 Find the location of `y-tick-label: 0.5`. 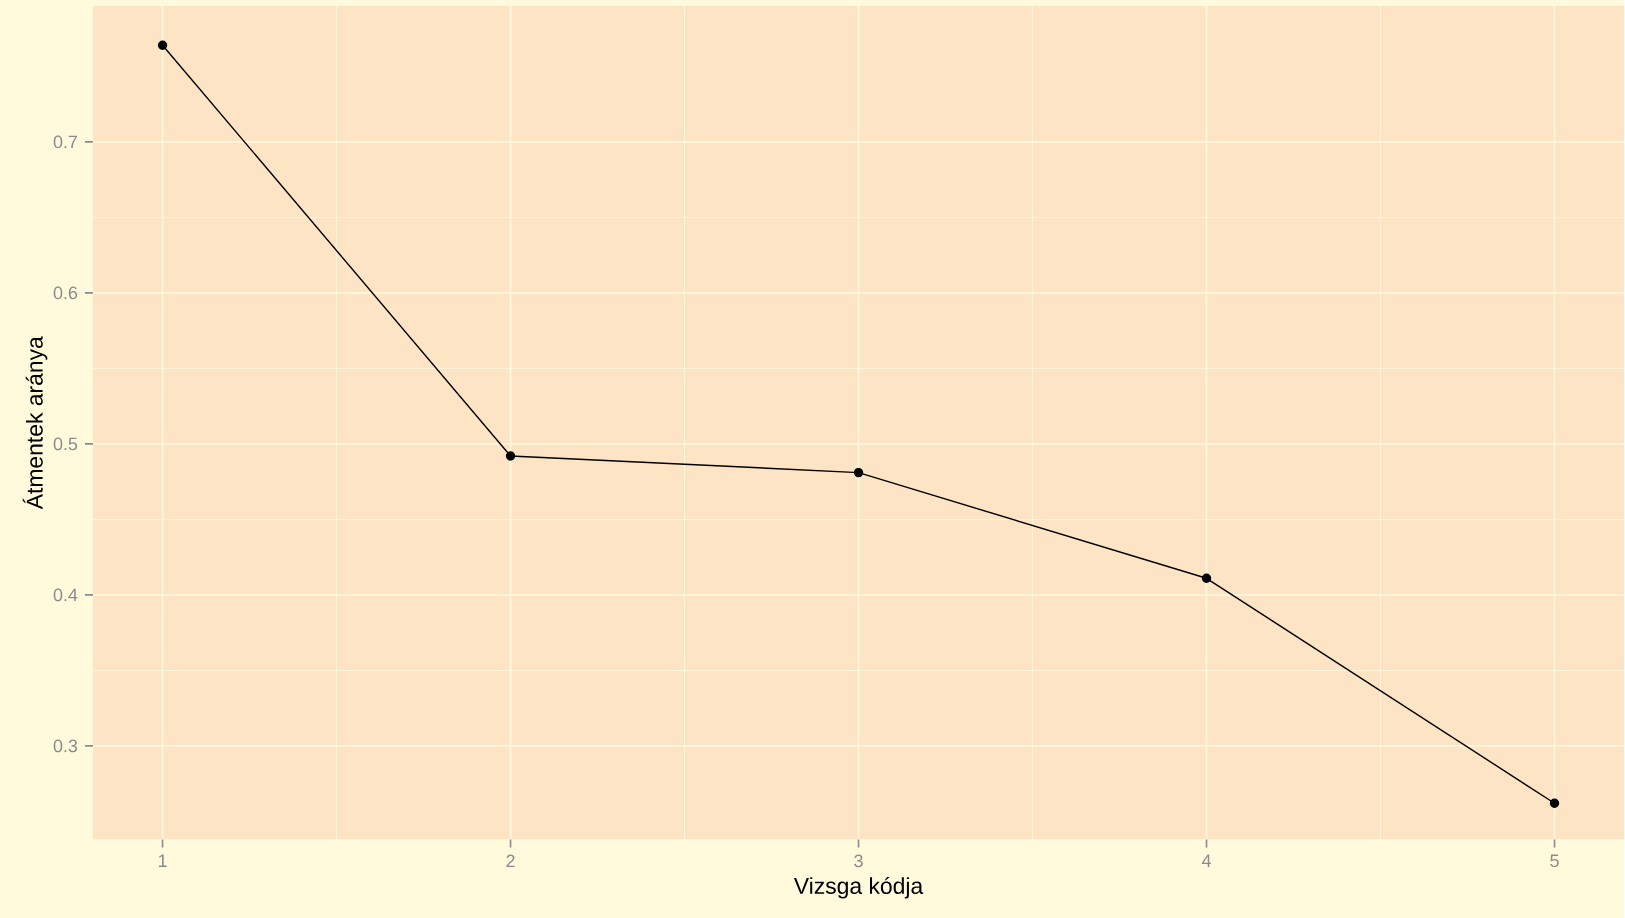

y-tick-label: 0.5 is located at coordinates (65, 444).